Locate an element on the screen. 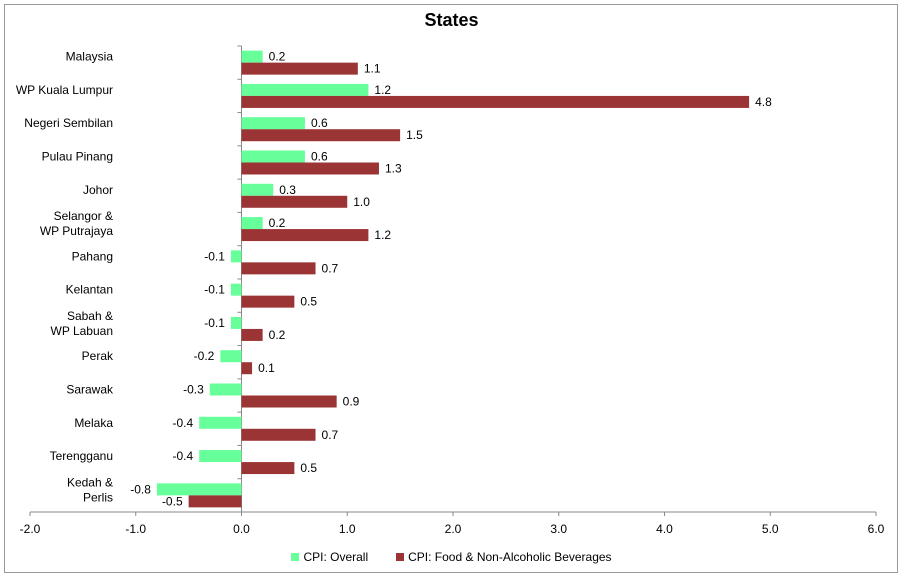 The height and width of the screenshot is (579, 903). x-tick-label: 1.0 is located at coordinates (347, 529).